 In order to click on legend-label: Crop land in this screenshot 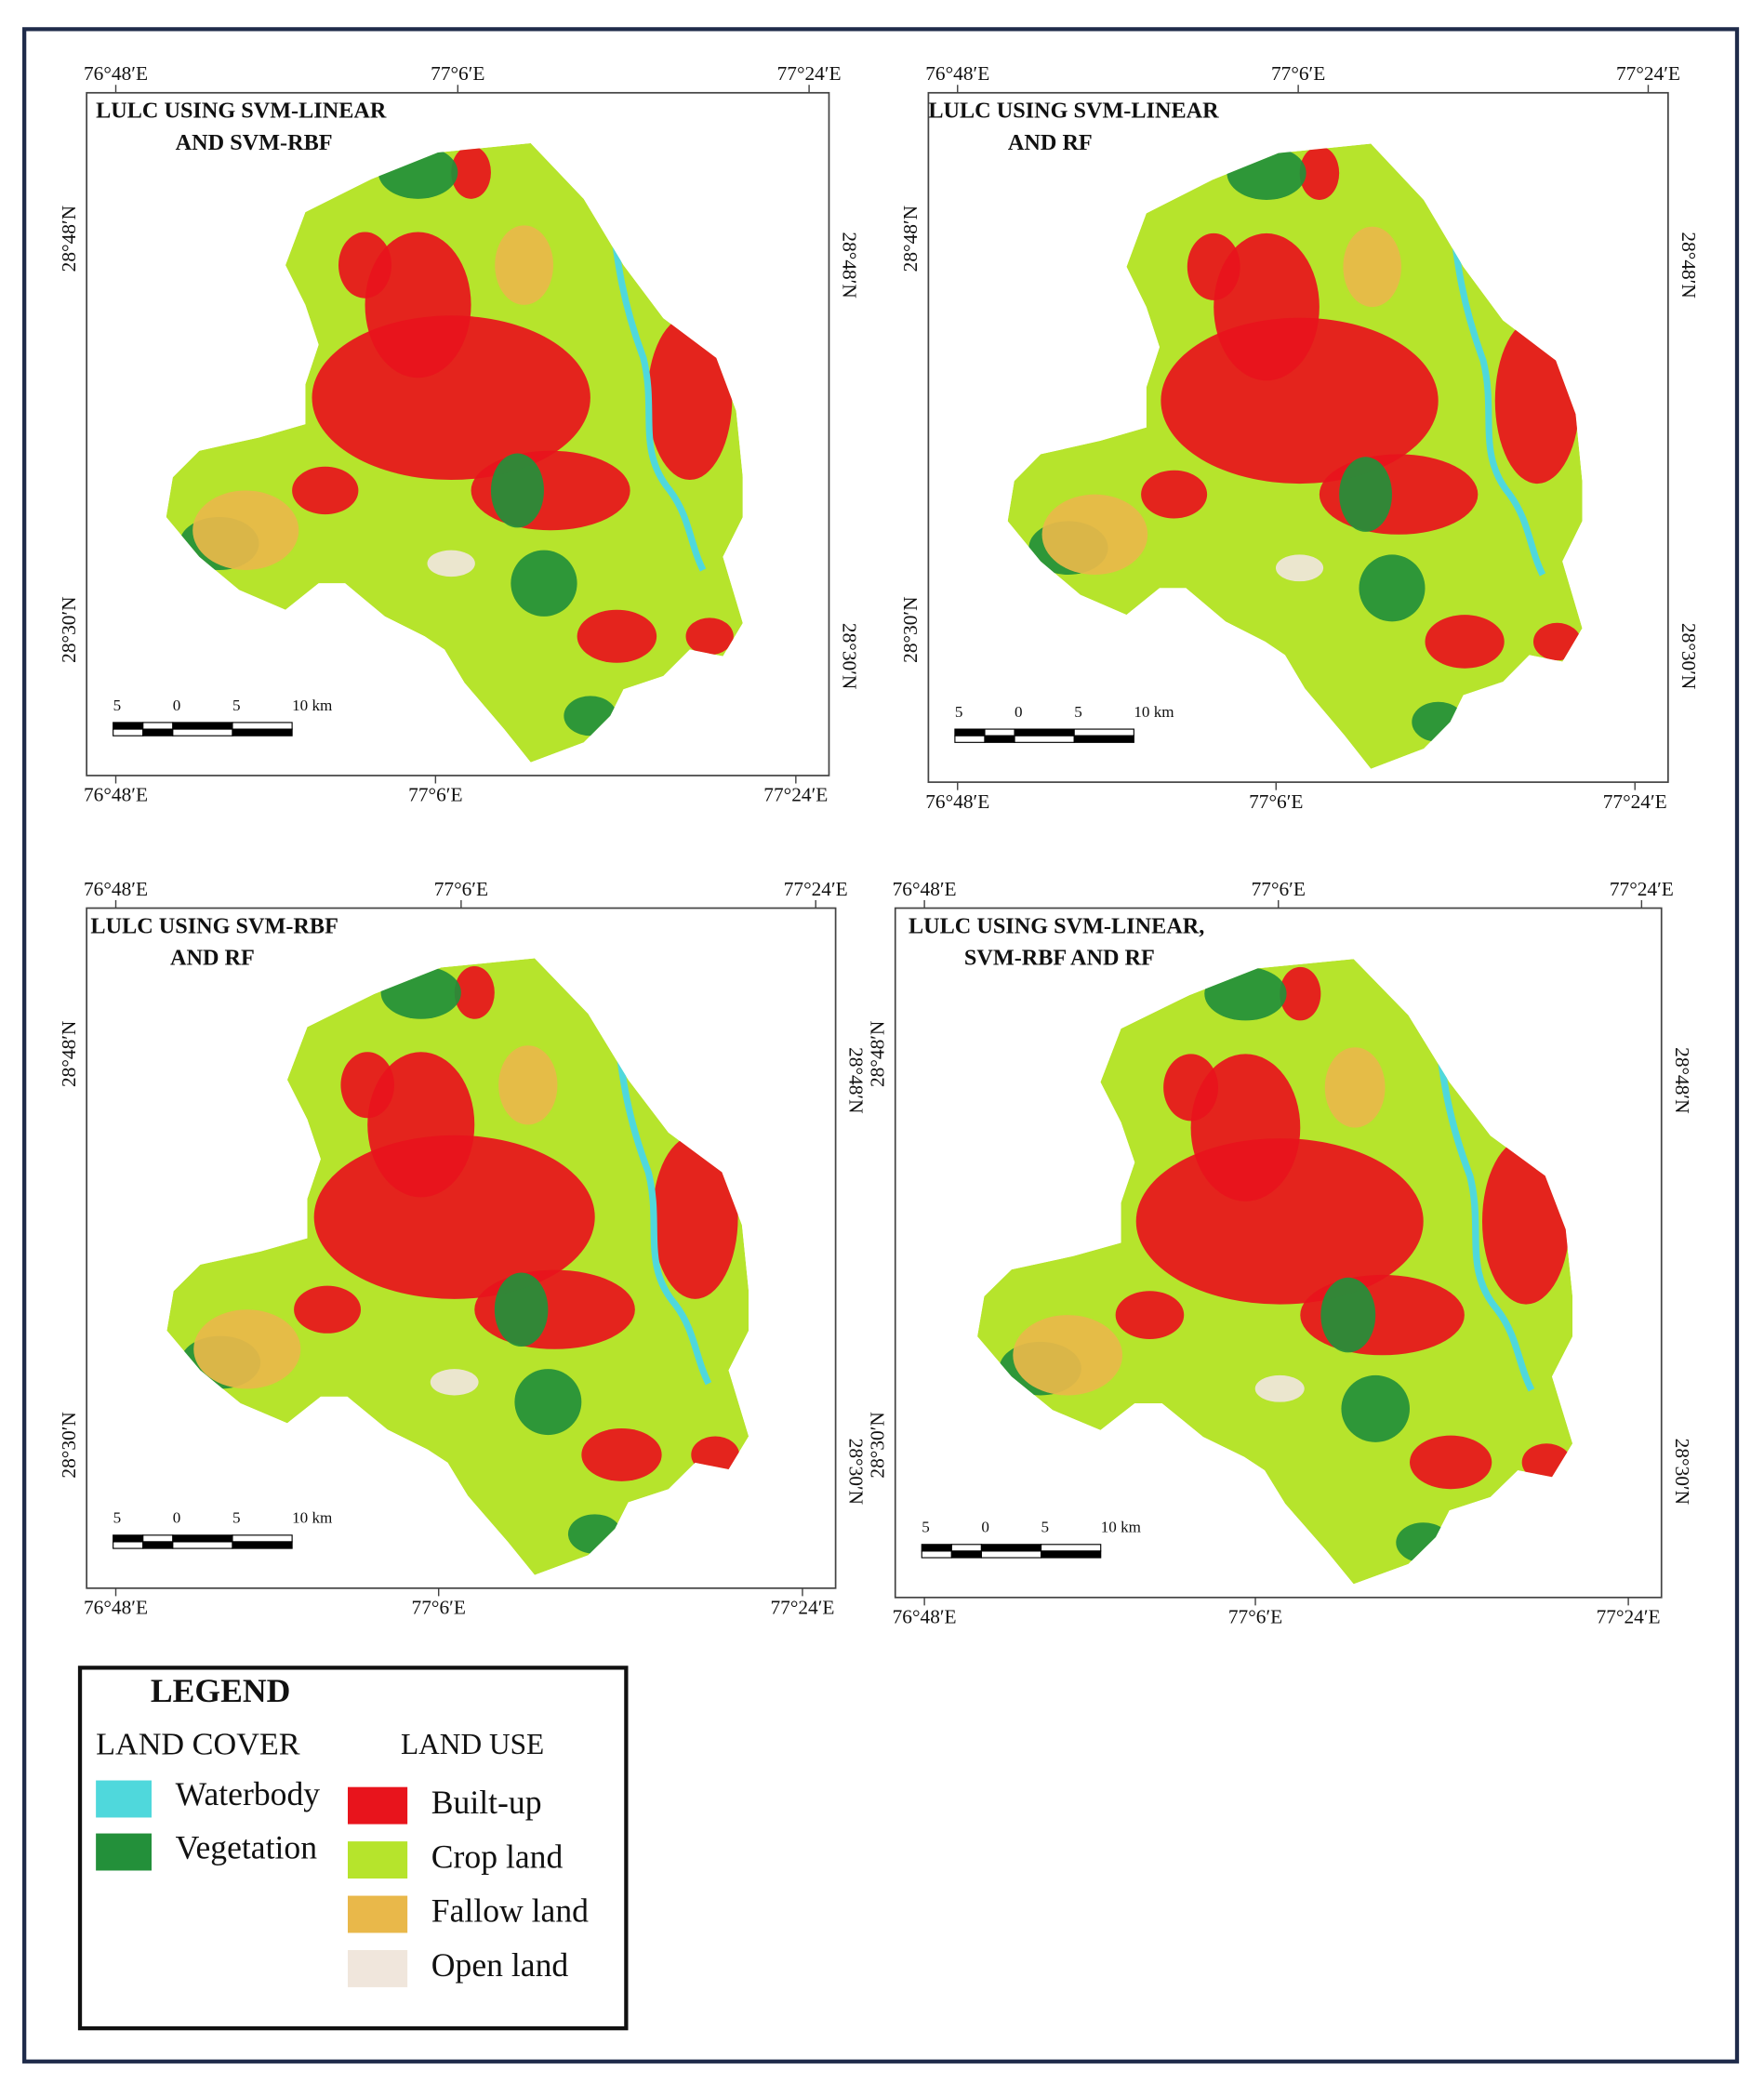, I will do `click(497, 1857)`.